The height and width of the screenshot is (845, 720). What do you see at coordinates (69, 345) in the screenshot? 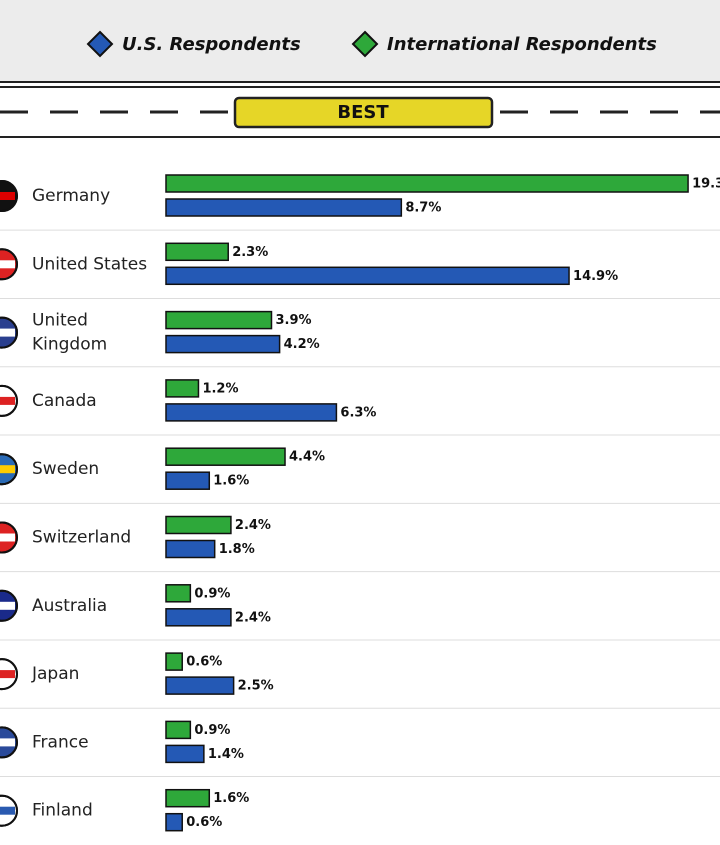
I see `category-line: Kingdom` at bounding box center [69, 345].